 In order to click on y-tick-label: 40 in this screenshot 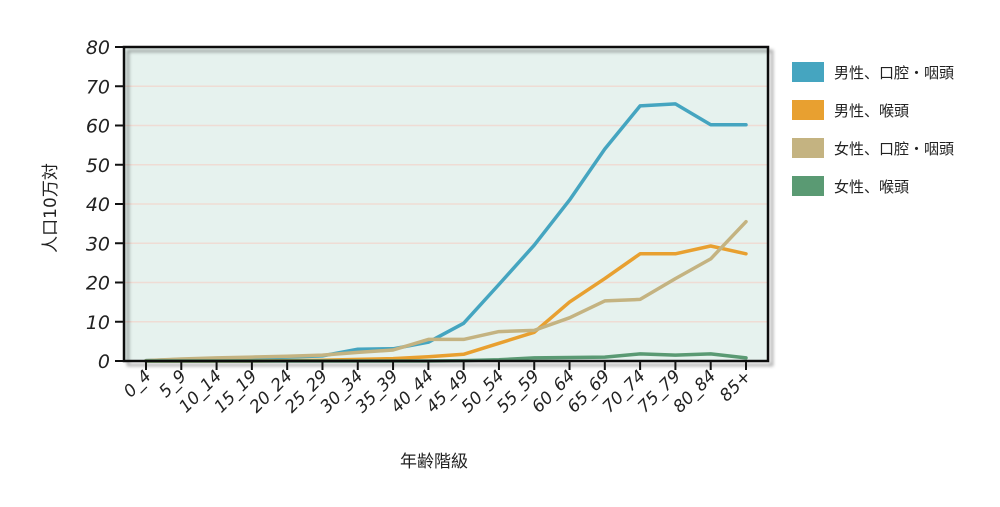, I will do `click(98, 205)`.